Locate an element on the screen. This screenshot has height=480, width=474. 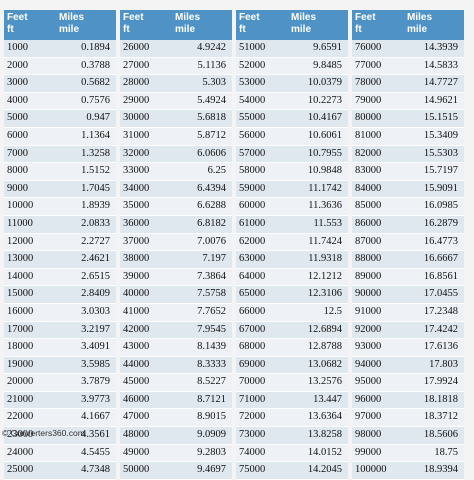
feet-value: 94000 is located at coordinates (378, 365).